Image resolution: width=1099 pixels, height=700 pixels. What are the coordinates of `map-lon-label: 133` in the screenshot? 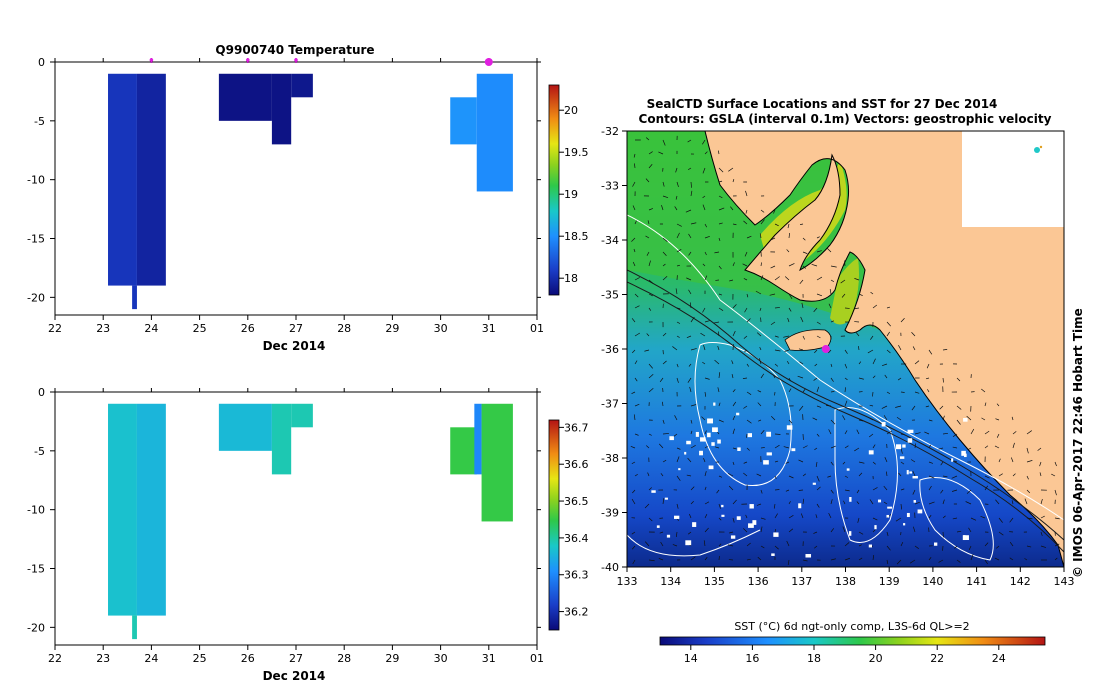 It's located at (627, 581).